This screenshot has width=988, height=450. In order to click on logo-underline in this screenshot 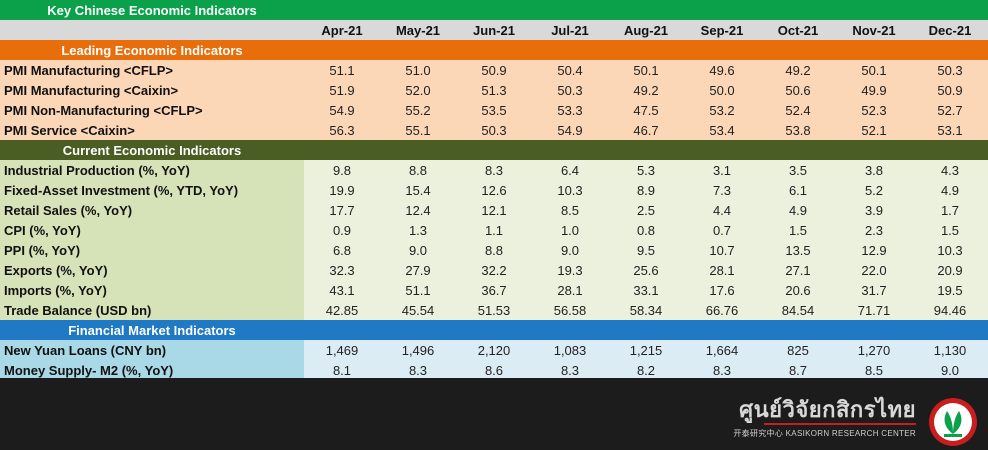, I will do `click(840, 424)`.